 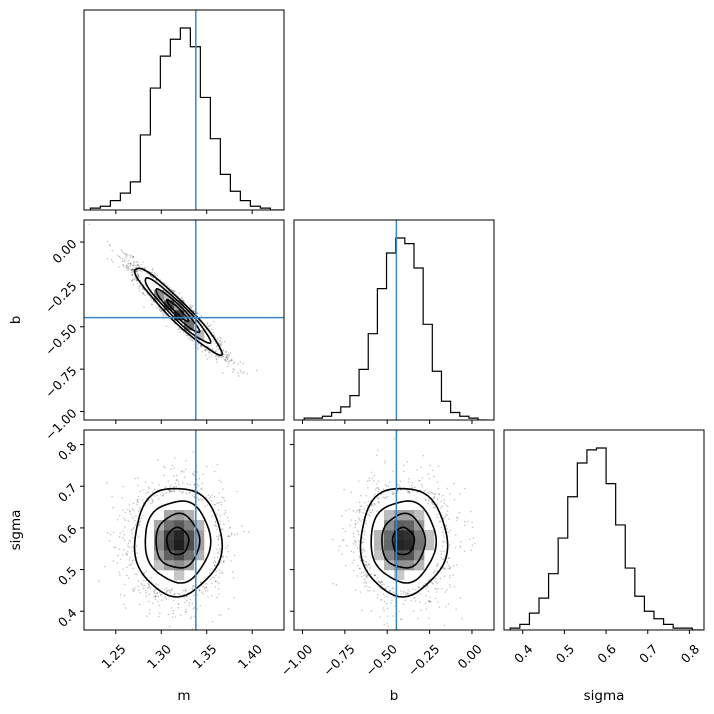 I want to click on y-tick-label: 0.8, so click(x=67, y=451).